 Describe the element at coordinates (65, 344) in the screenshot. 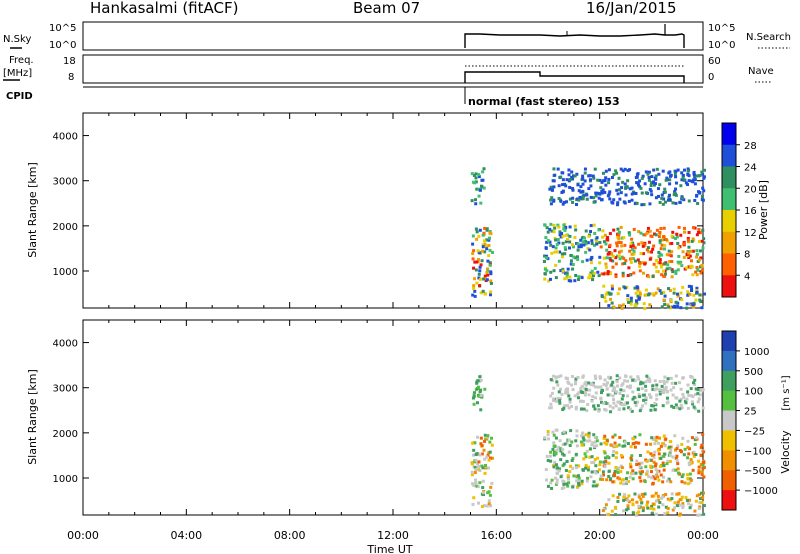

I see `y-tick-label: 4000` at that location.